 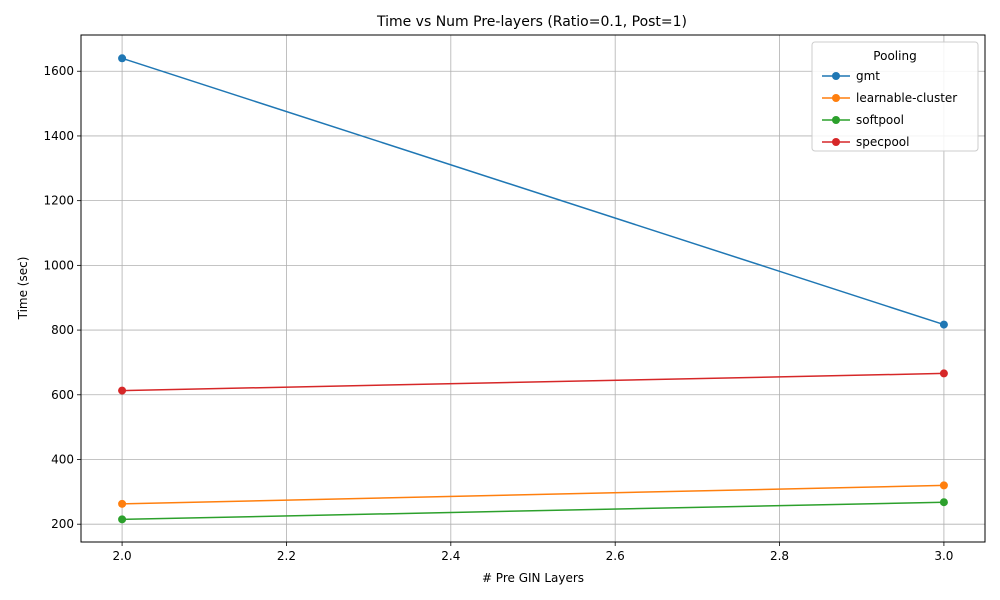 I want to click on y-tick-label: 1600, so click(x=58, y=71).